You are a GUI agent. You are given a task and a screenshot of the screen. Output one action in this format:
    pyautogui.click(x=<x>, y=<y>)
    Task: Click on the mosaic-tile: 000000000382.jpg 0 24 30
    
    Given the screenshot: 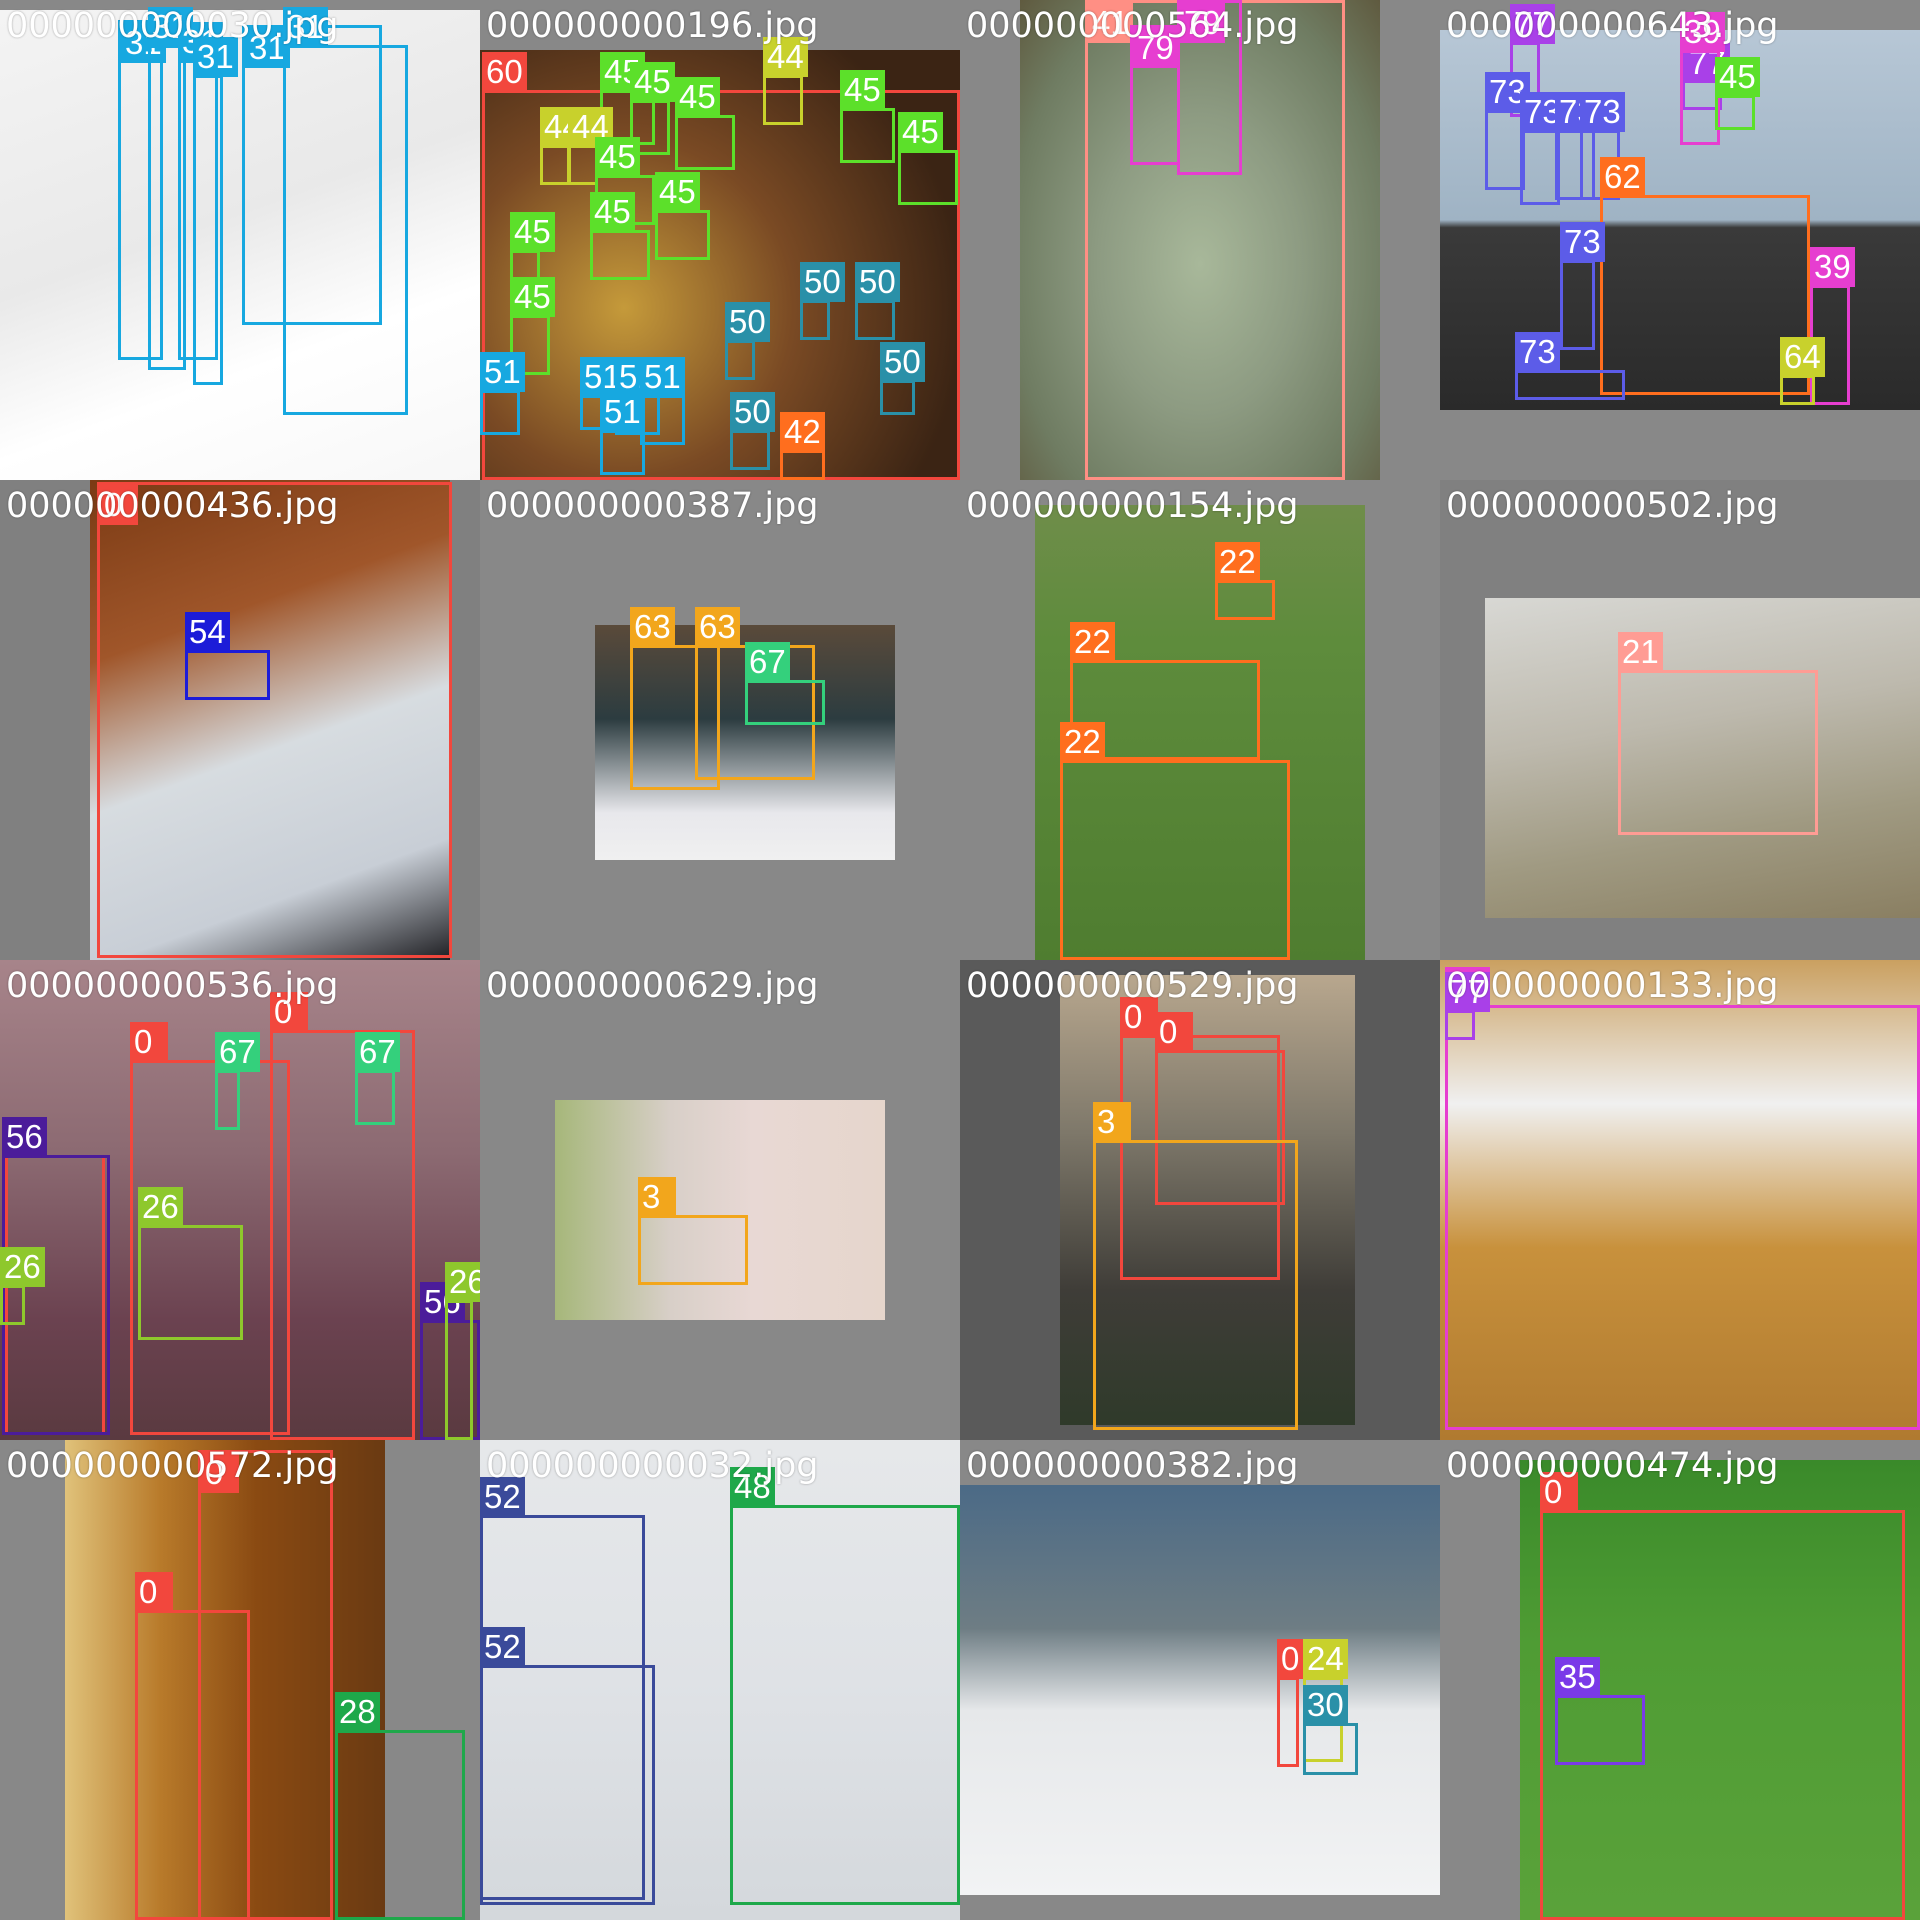 What is the action you would take?
    pyautogui.click(x=1200, y=1680)
    